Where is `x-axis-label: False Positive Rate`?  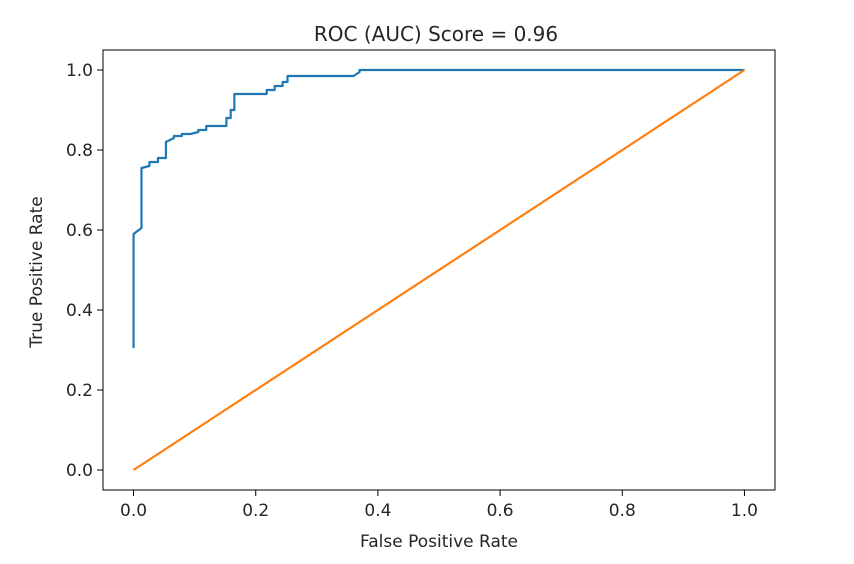
x-axis-label: False Positive Rate is located at coordinates (439, 542).